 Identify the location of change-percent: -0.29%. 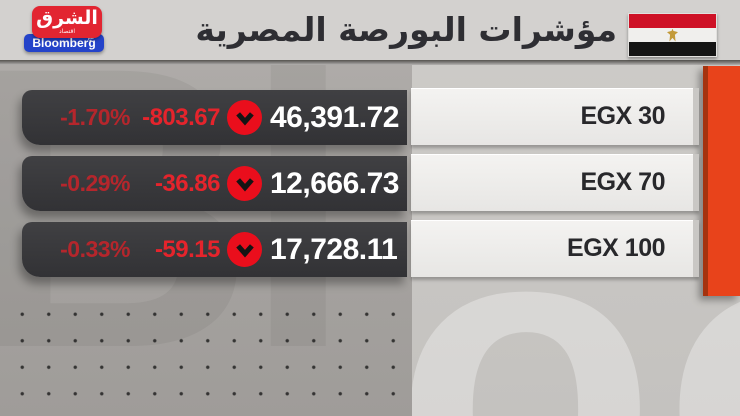
(95, 183).